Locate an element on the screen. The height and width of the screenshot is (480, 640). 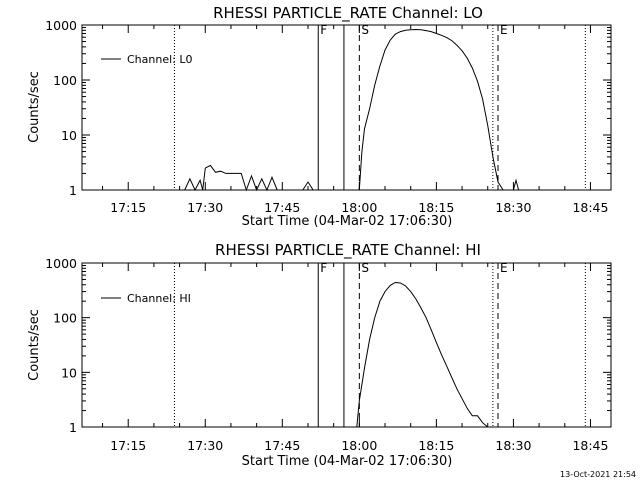
panel-lo-x-axis-label: Start Time (04-Mar-02 17:06:30) is located at coordinates (347, 221).